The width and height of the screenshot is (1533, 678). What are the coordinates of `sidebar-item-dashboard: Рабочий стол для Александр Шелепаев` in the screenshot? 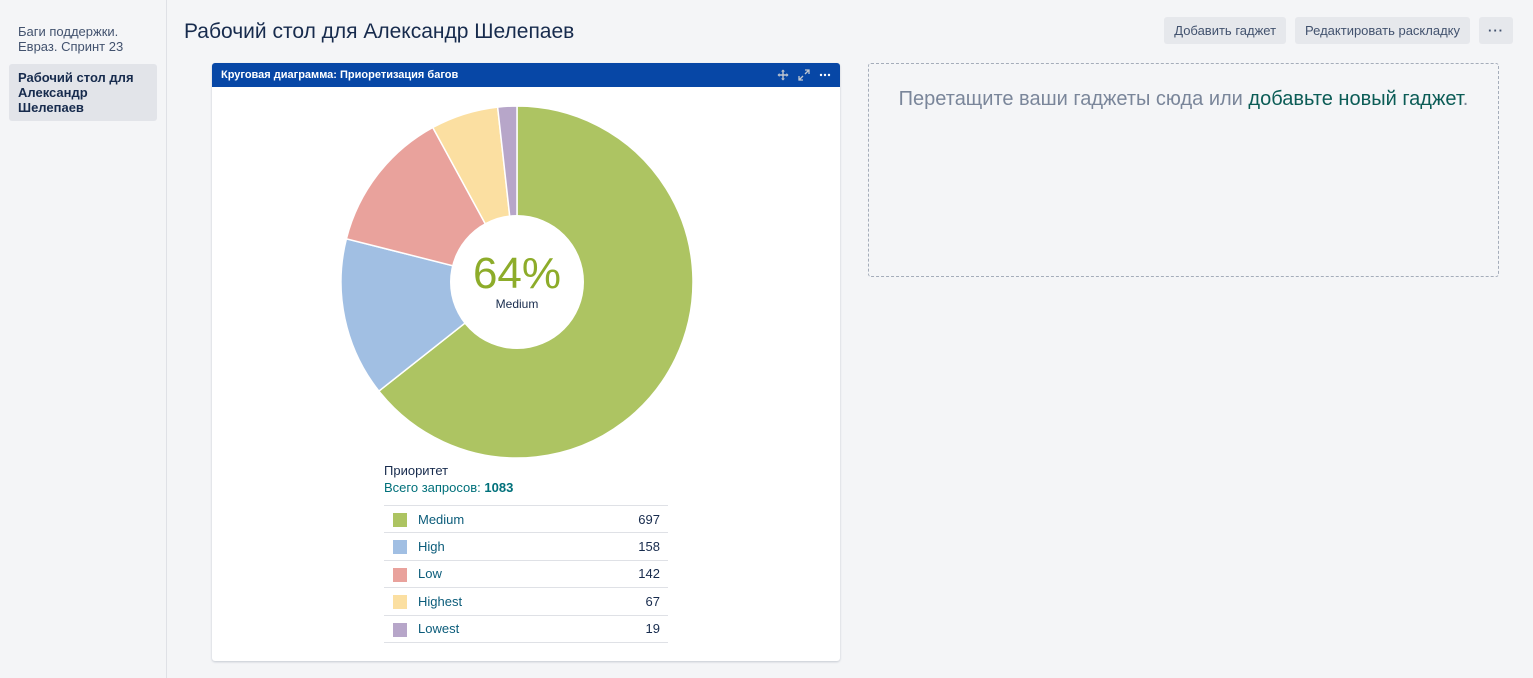 It's located at (83, 92).